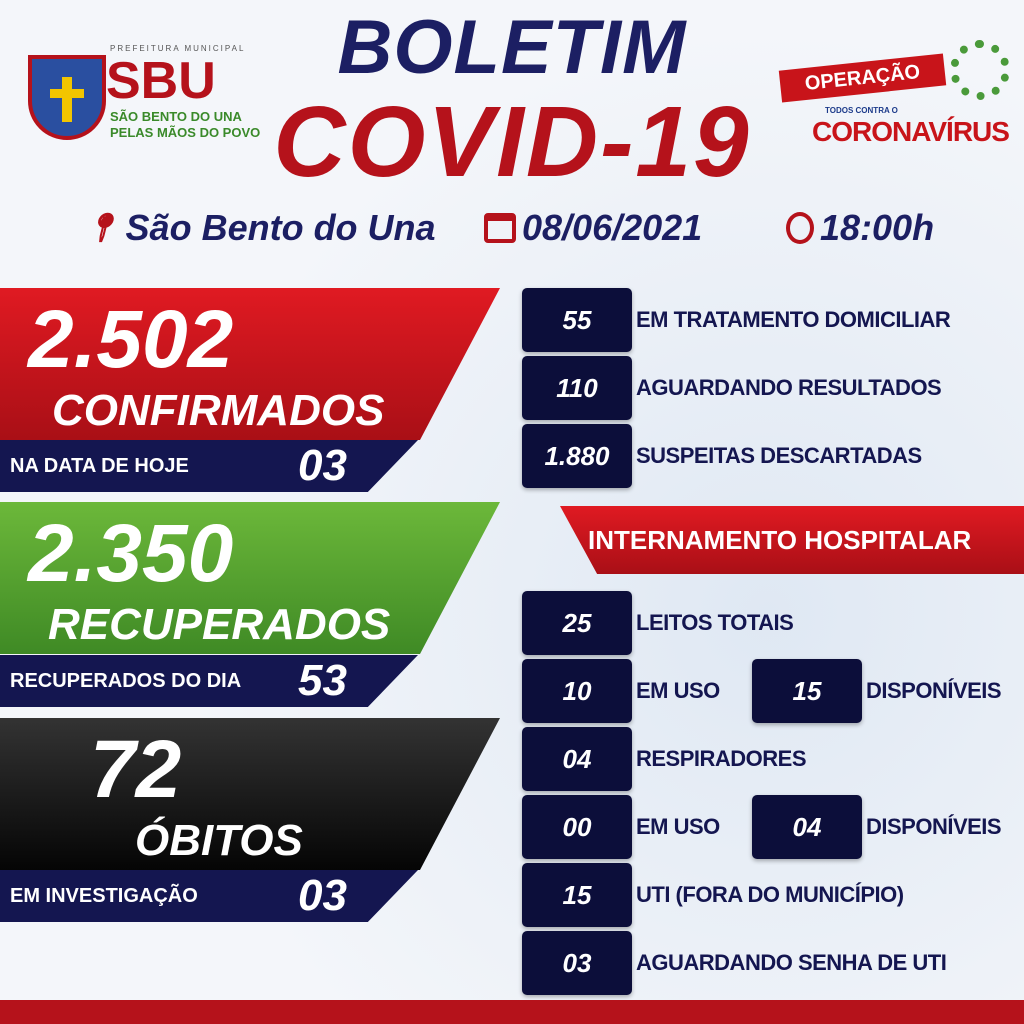 This screenshot has width=1024, height=1024. What do you see at coordinates (980, 70) in the screenshot?
I see `virus-icon` at bounding box center [980, 70].